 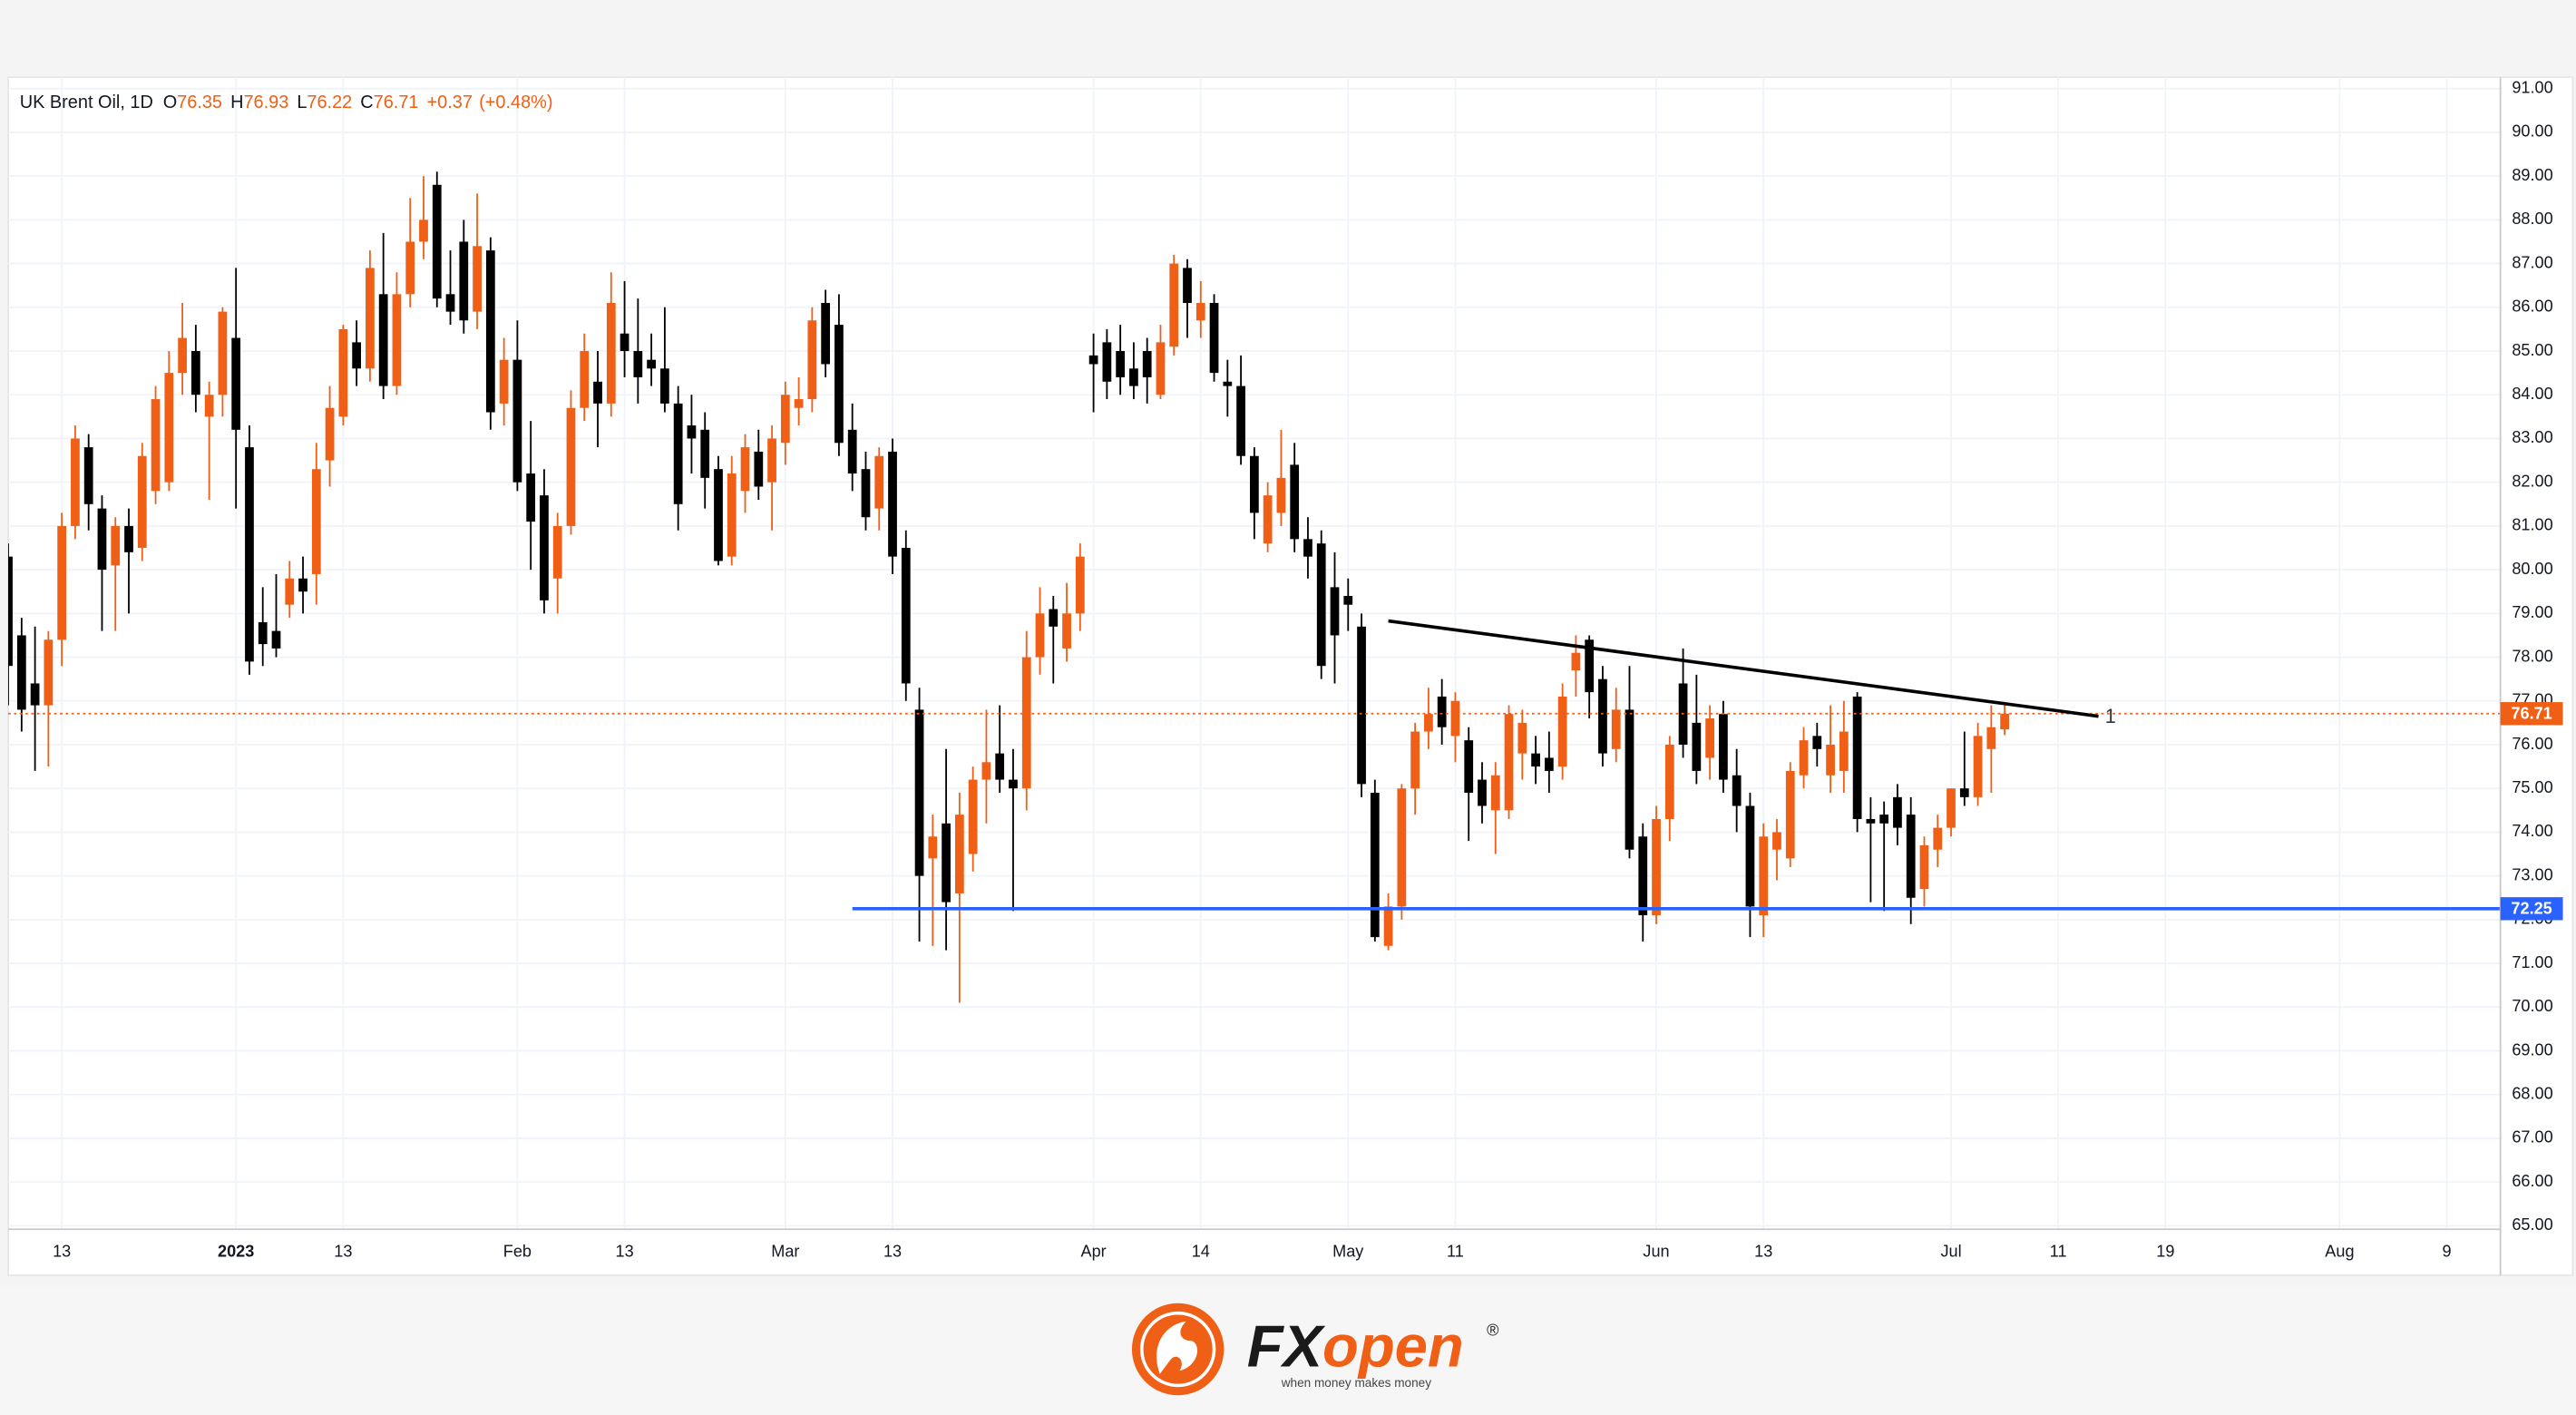 I want to click on y-tick-label: 85.00, so click(x=2532, y=350).